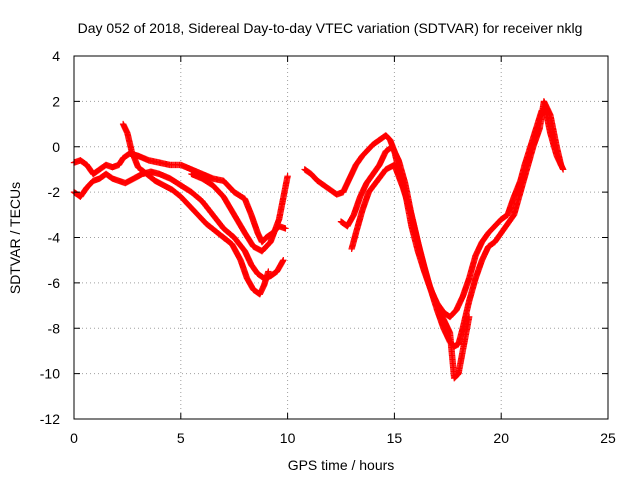 The height and width of the screenshot is (480, 640). What do you see at coordinates (239, 212) in the screenshot?
I see `series-trace-d` at bounding box center [239, 212].